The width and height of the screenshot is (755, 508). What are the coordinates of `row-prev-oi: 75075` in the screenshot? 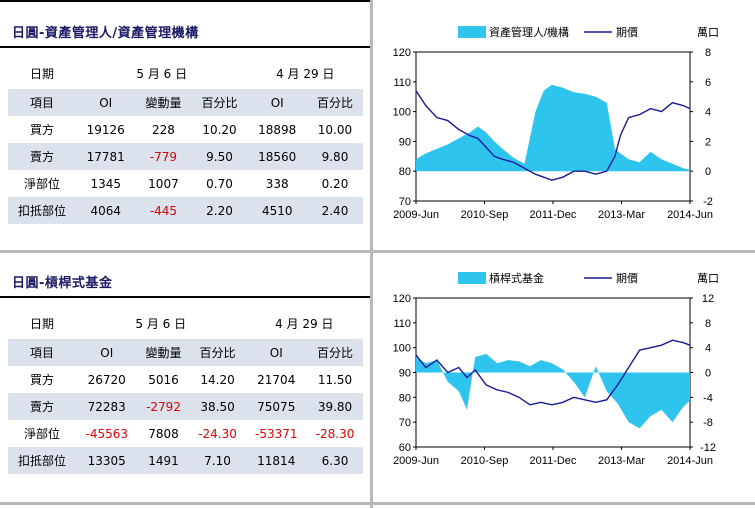 It's located at (276, 406).